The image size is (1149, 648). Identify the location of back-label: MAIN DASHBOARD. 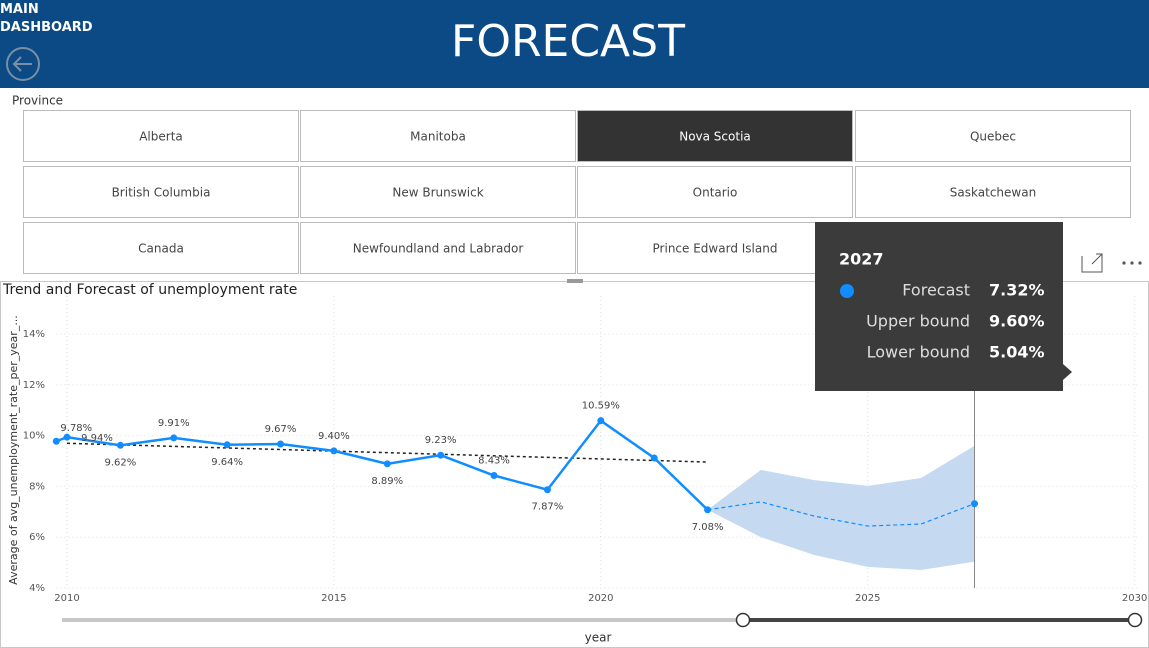
(46, 18).